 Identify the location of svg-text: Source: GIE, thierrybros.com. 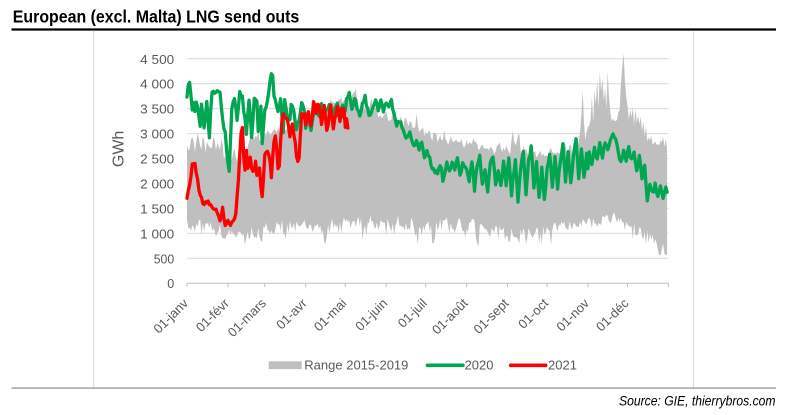
(697, 401).